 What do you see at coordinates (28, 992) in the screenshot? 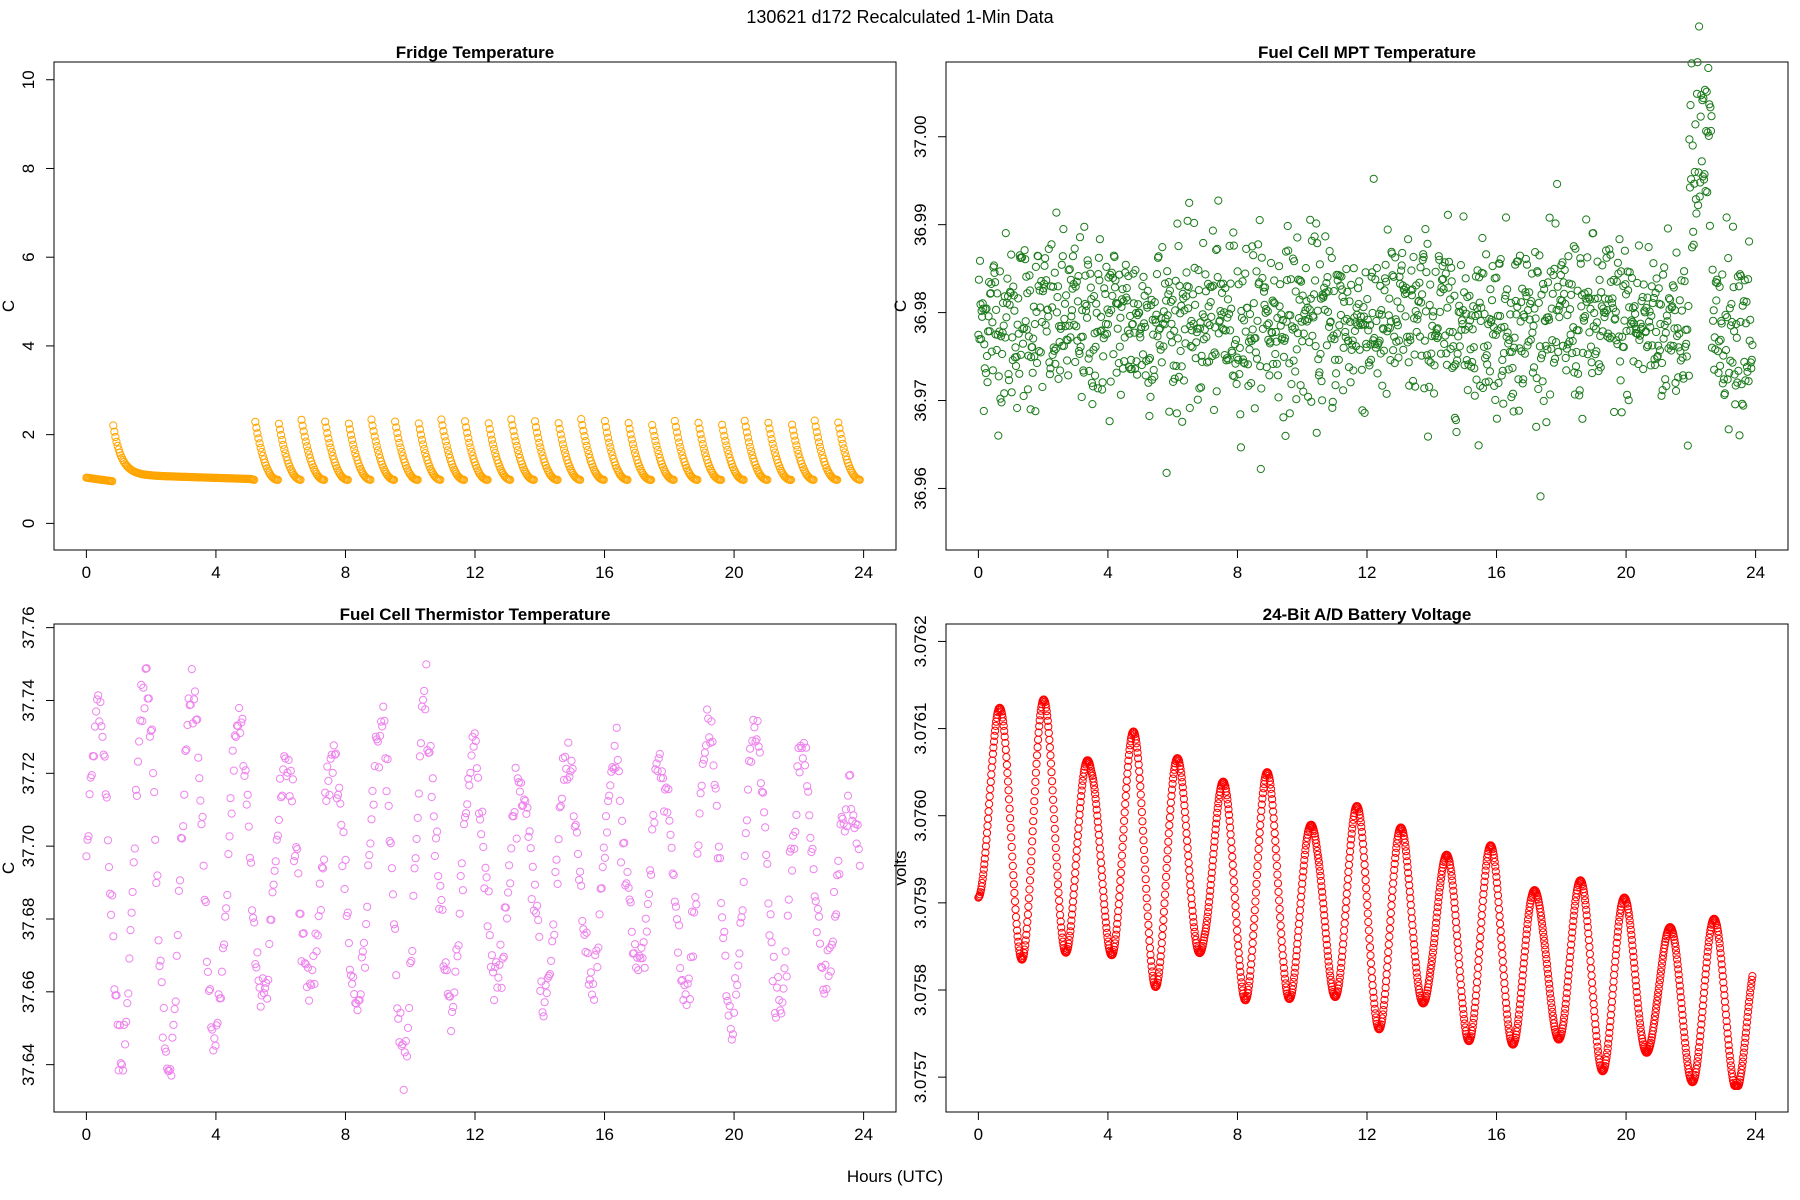
I see `y-tick-label: 37.66` at bounding box center [28, 992].